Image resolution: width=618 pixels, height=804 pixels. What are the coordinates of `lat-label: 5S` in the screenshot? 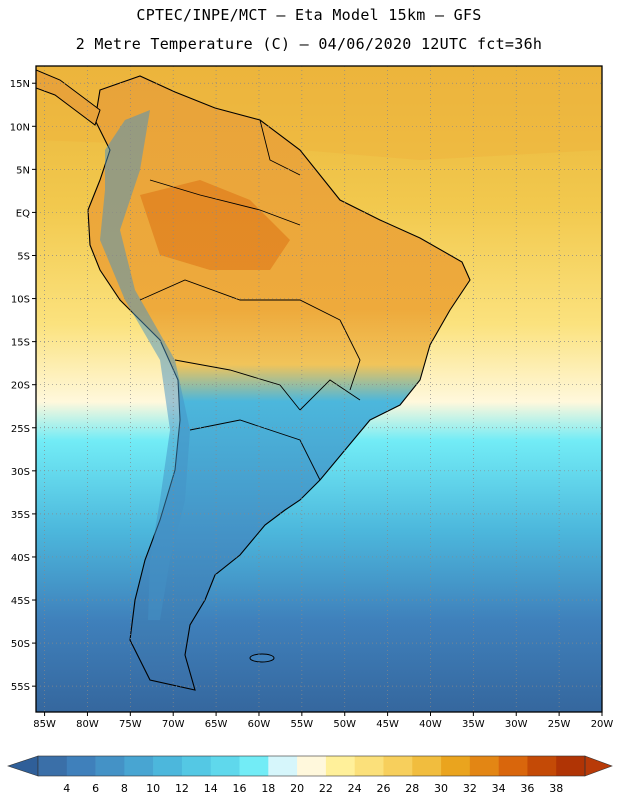 It's located at (23, 256).